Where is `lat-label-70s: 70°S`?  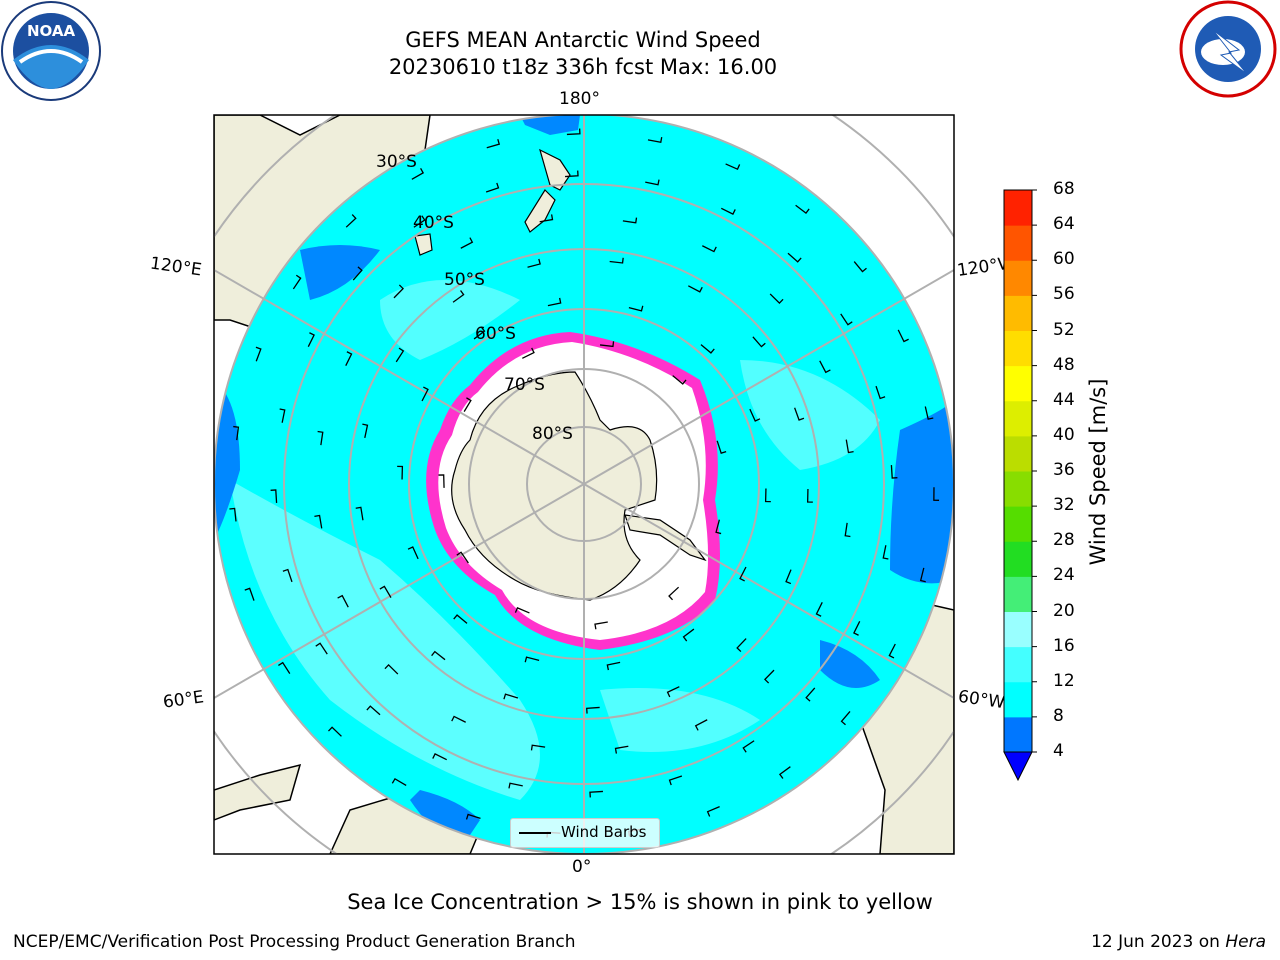
lat-label-70s: 70°S is located at coordinates (524, 385).